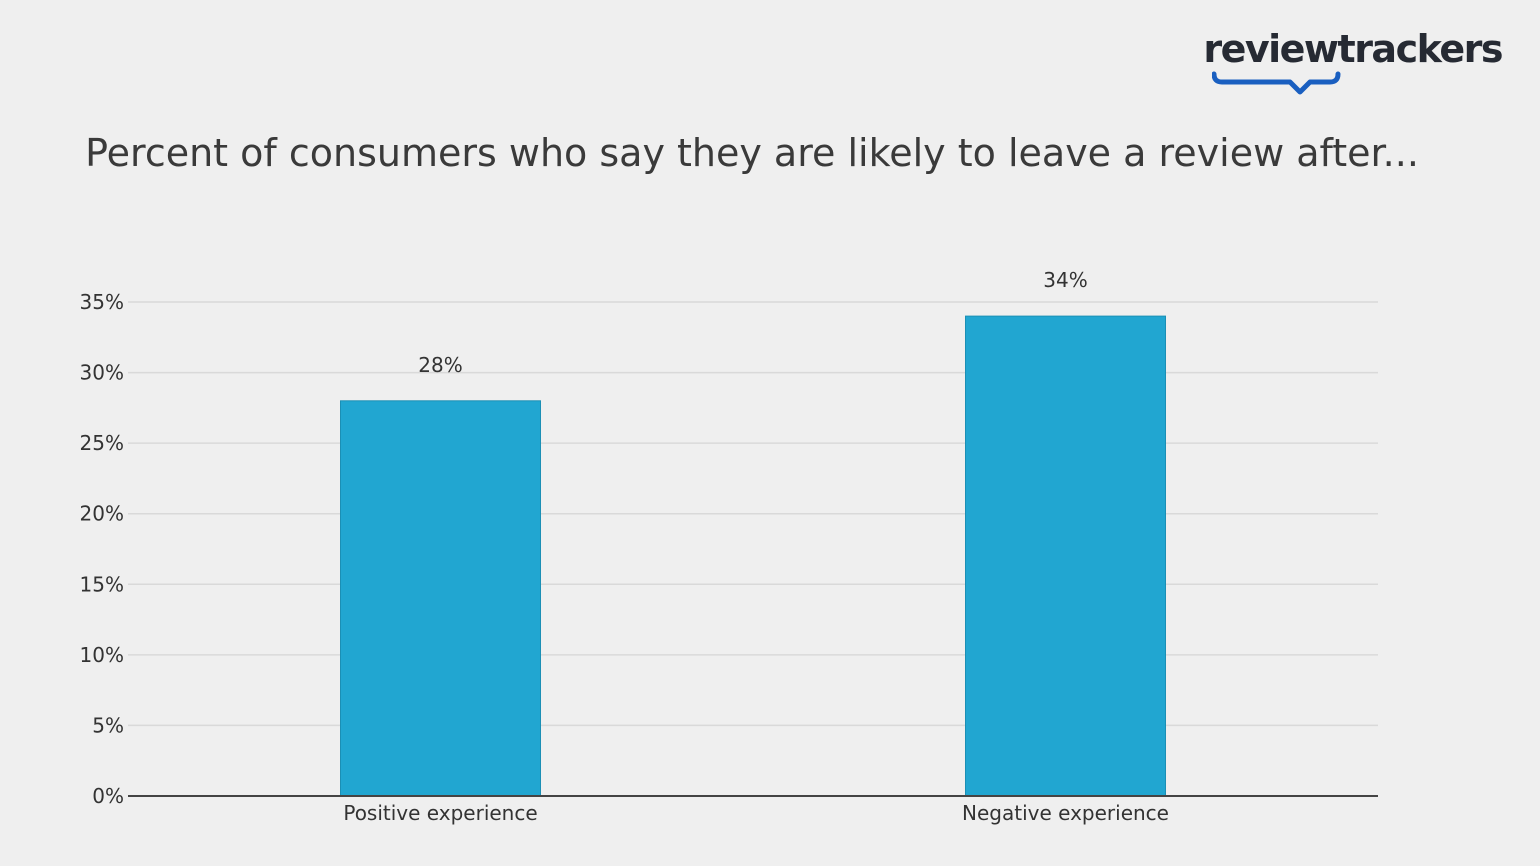 This screenshot has height=866, width=1540. What do you see at coordinates (1353, 49) in the screenshot?
I see `logo-text: reviewtrackers` at bounding box center [1353, 49].